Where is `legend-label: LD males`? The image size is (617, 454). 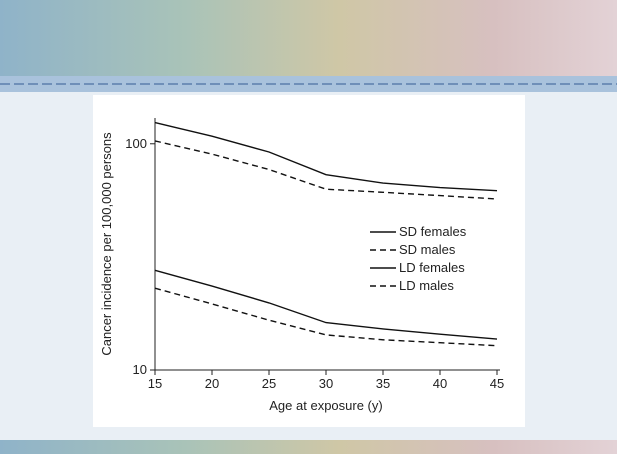
legend-label: LD males is located at coordinates (426, 285).